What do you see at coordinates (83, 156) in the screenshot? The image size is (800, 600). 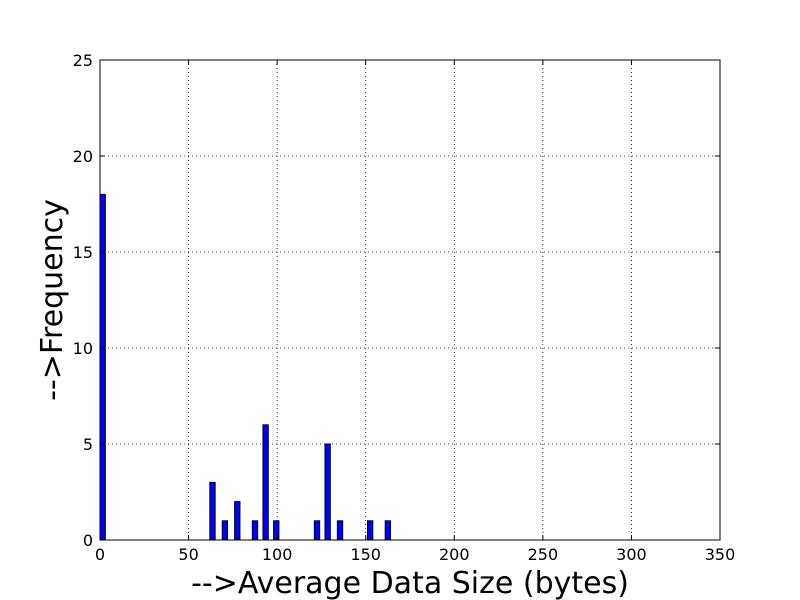 I see `y-tick-label: 20` at bounding box center [83, 156].